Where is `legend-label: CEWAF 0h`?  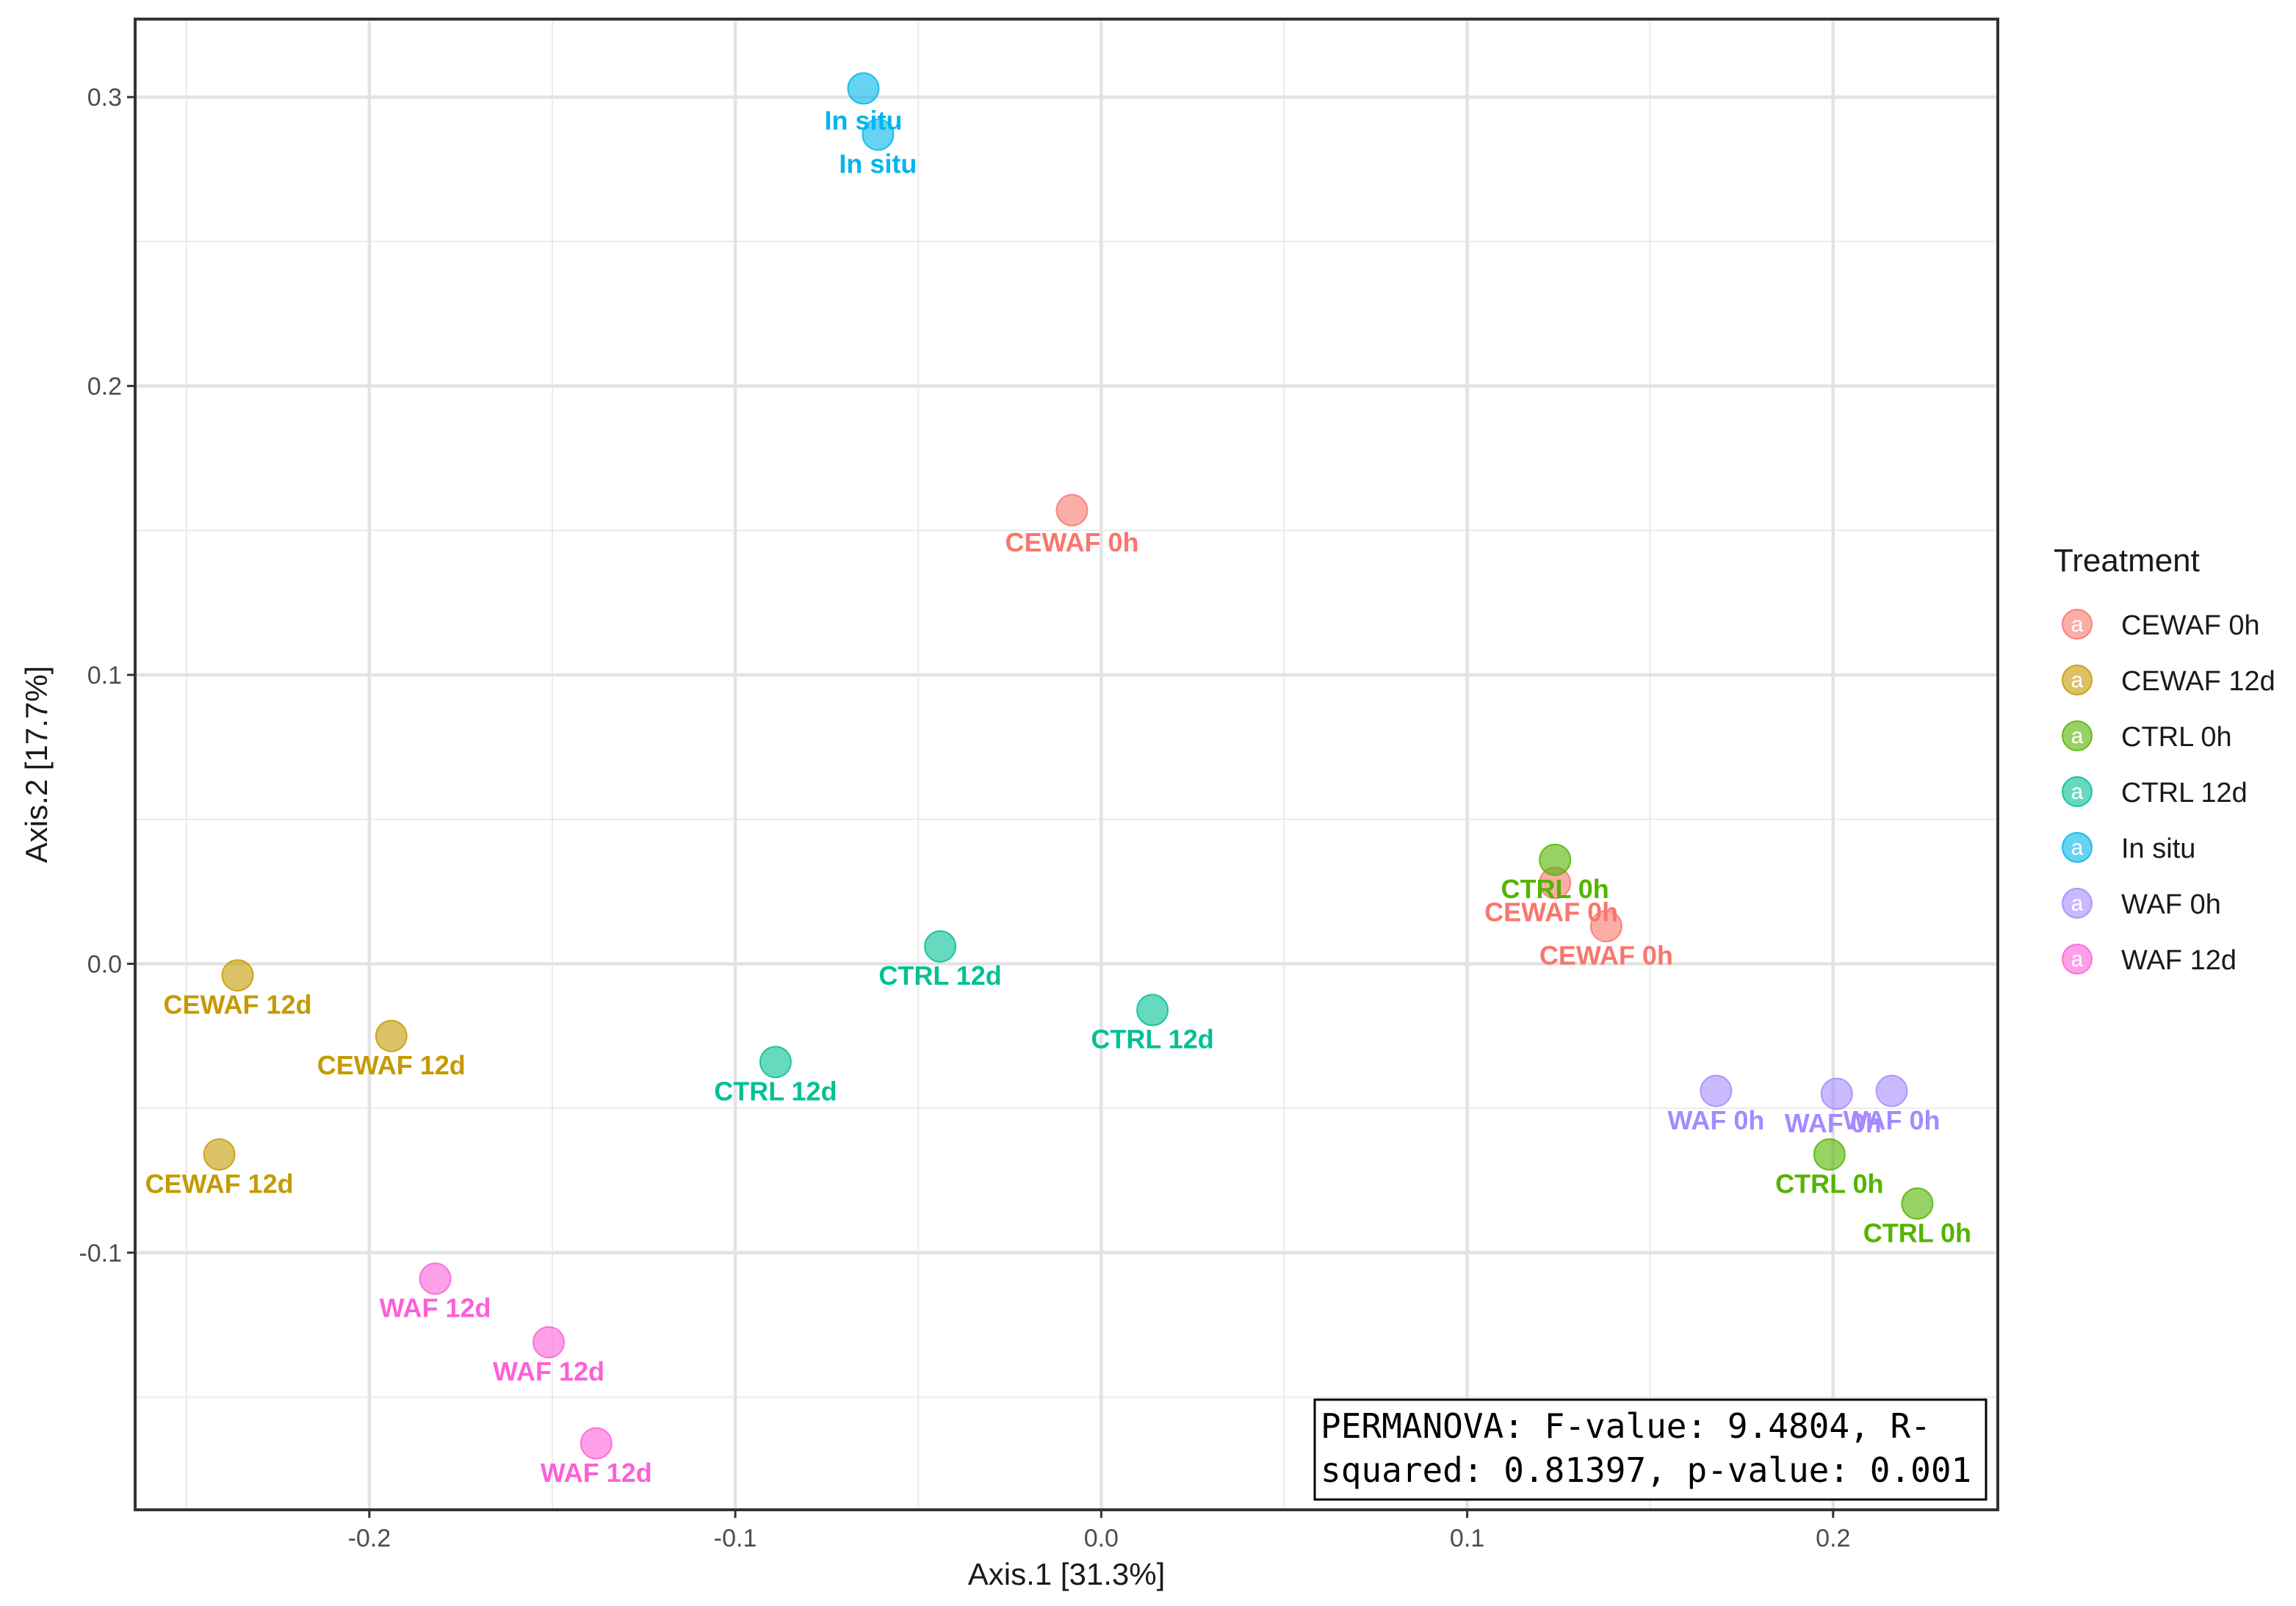 legend-label: CEWAF 0h is located at coordinates (2190, 625).